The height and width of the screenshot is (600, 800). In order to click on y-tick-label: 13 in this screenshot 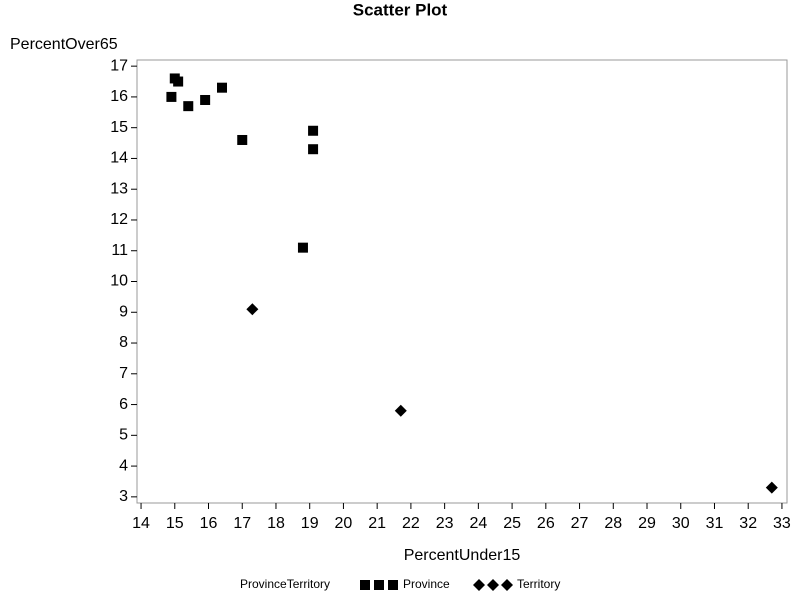, I will do `click(119, 188)`.